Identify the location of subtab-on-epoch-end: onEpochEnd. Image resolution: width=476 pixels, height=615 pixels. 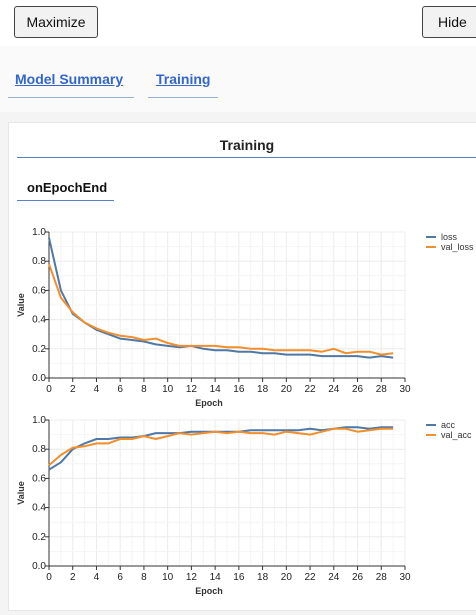
(67, 187).